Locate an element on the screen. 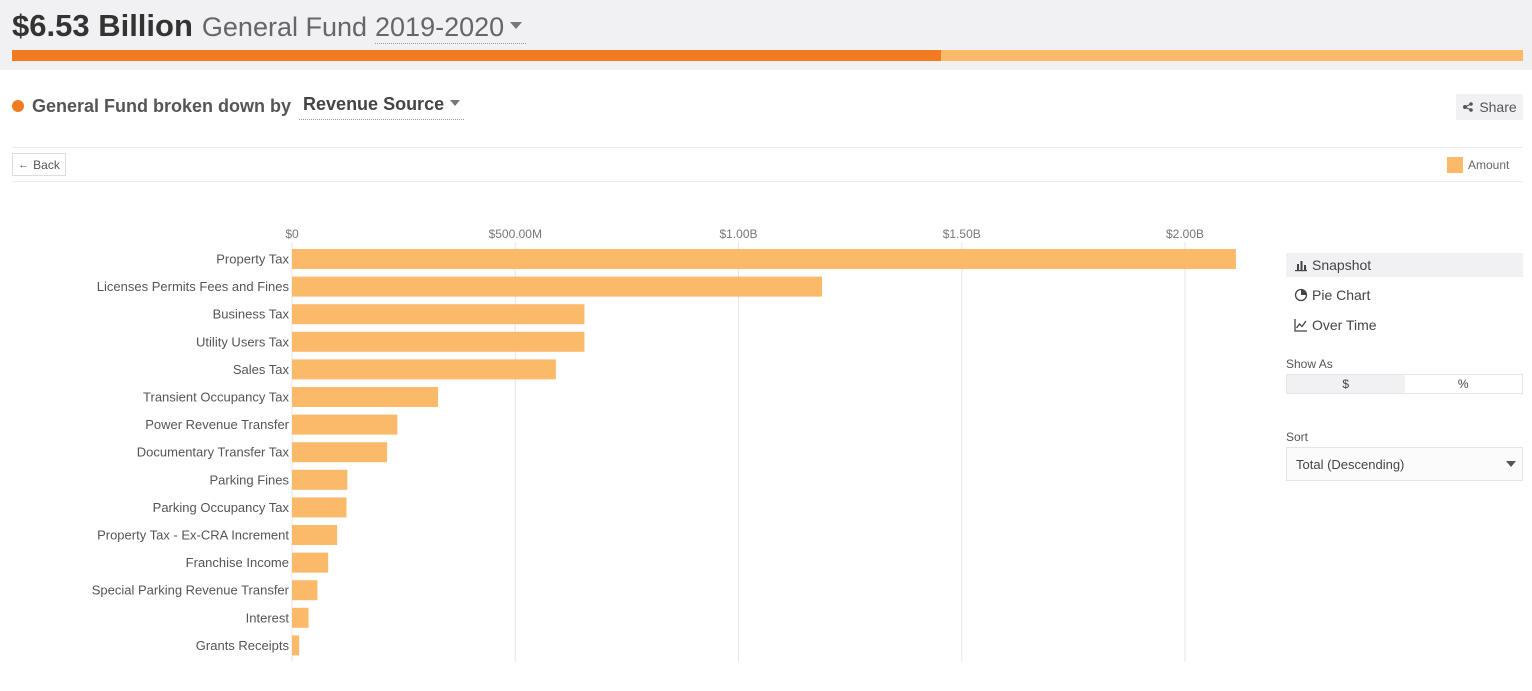 Image resolution: width=1532 pixels, height=691 pixels. category-label: Property Tax is located at coordinates (252, 259).